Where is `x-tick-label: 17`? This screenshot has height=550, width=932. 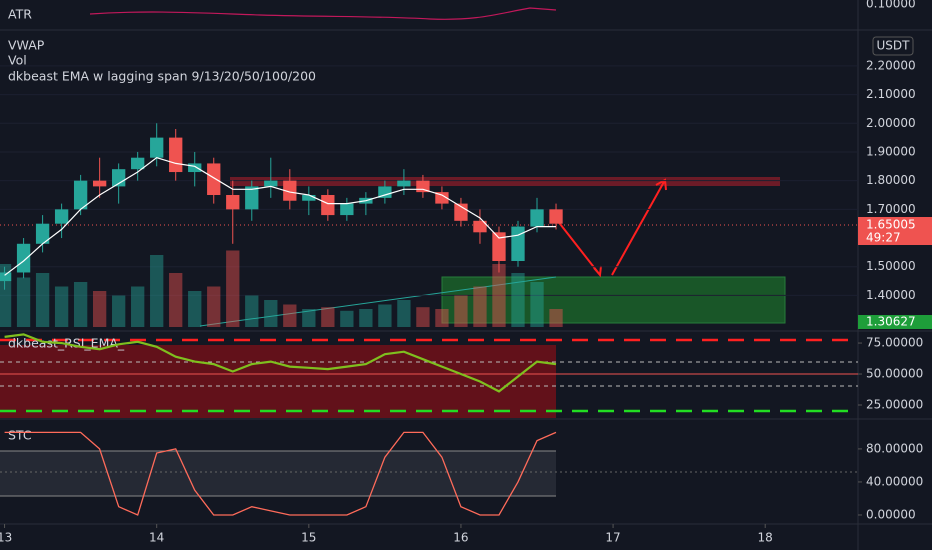
x-tick-label: 17 is located at coordinates (612, 538).